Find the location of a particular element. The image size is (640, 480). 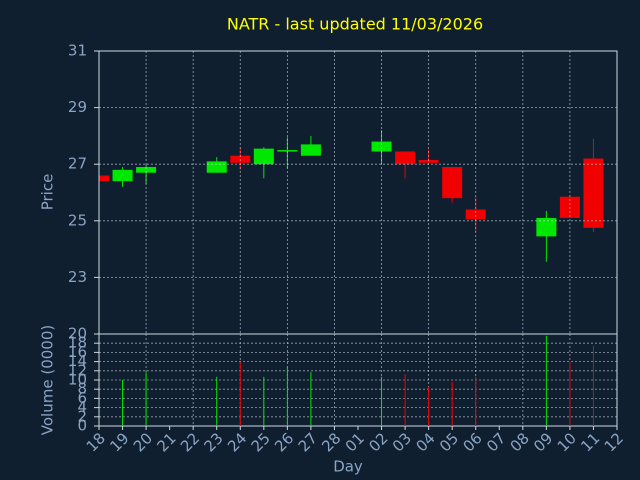

chart-title: NATR - last updated 11/03/2026 is located at coordinates (355, 24).